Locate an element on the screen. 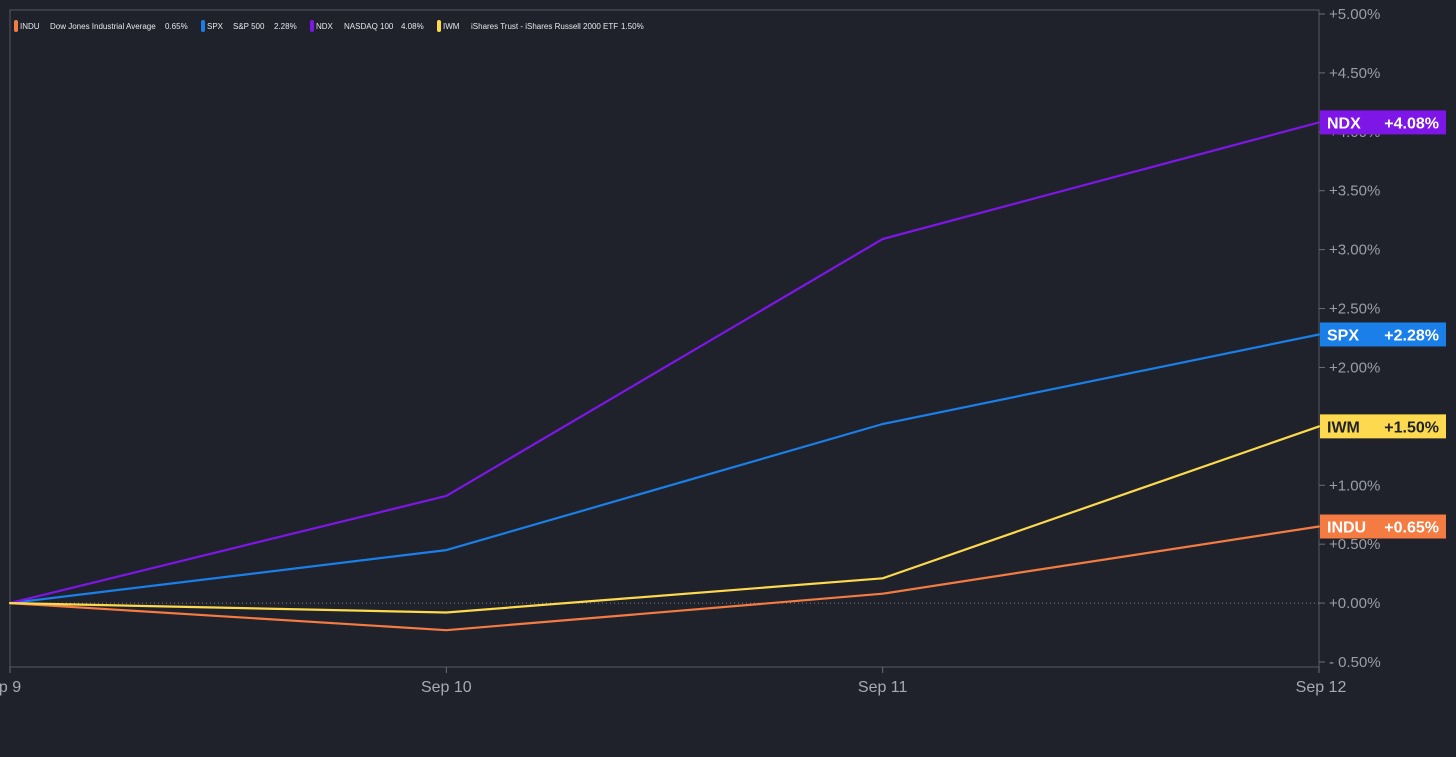 This screenshot has width=1456, height=757. legend-swatch-indu is located at coordinates (16, 26).